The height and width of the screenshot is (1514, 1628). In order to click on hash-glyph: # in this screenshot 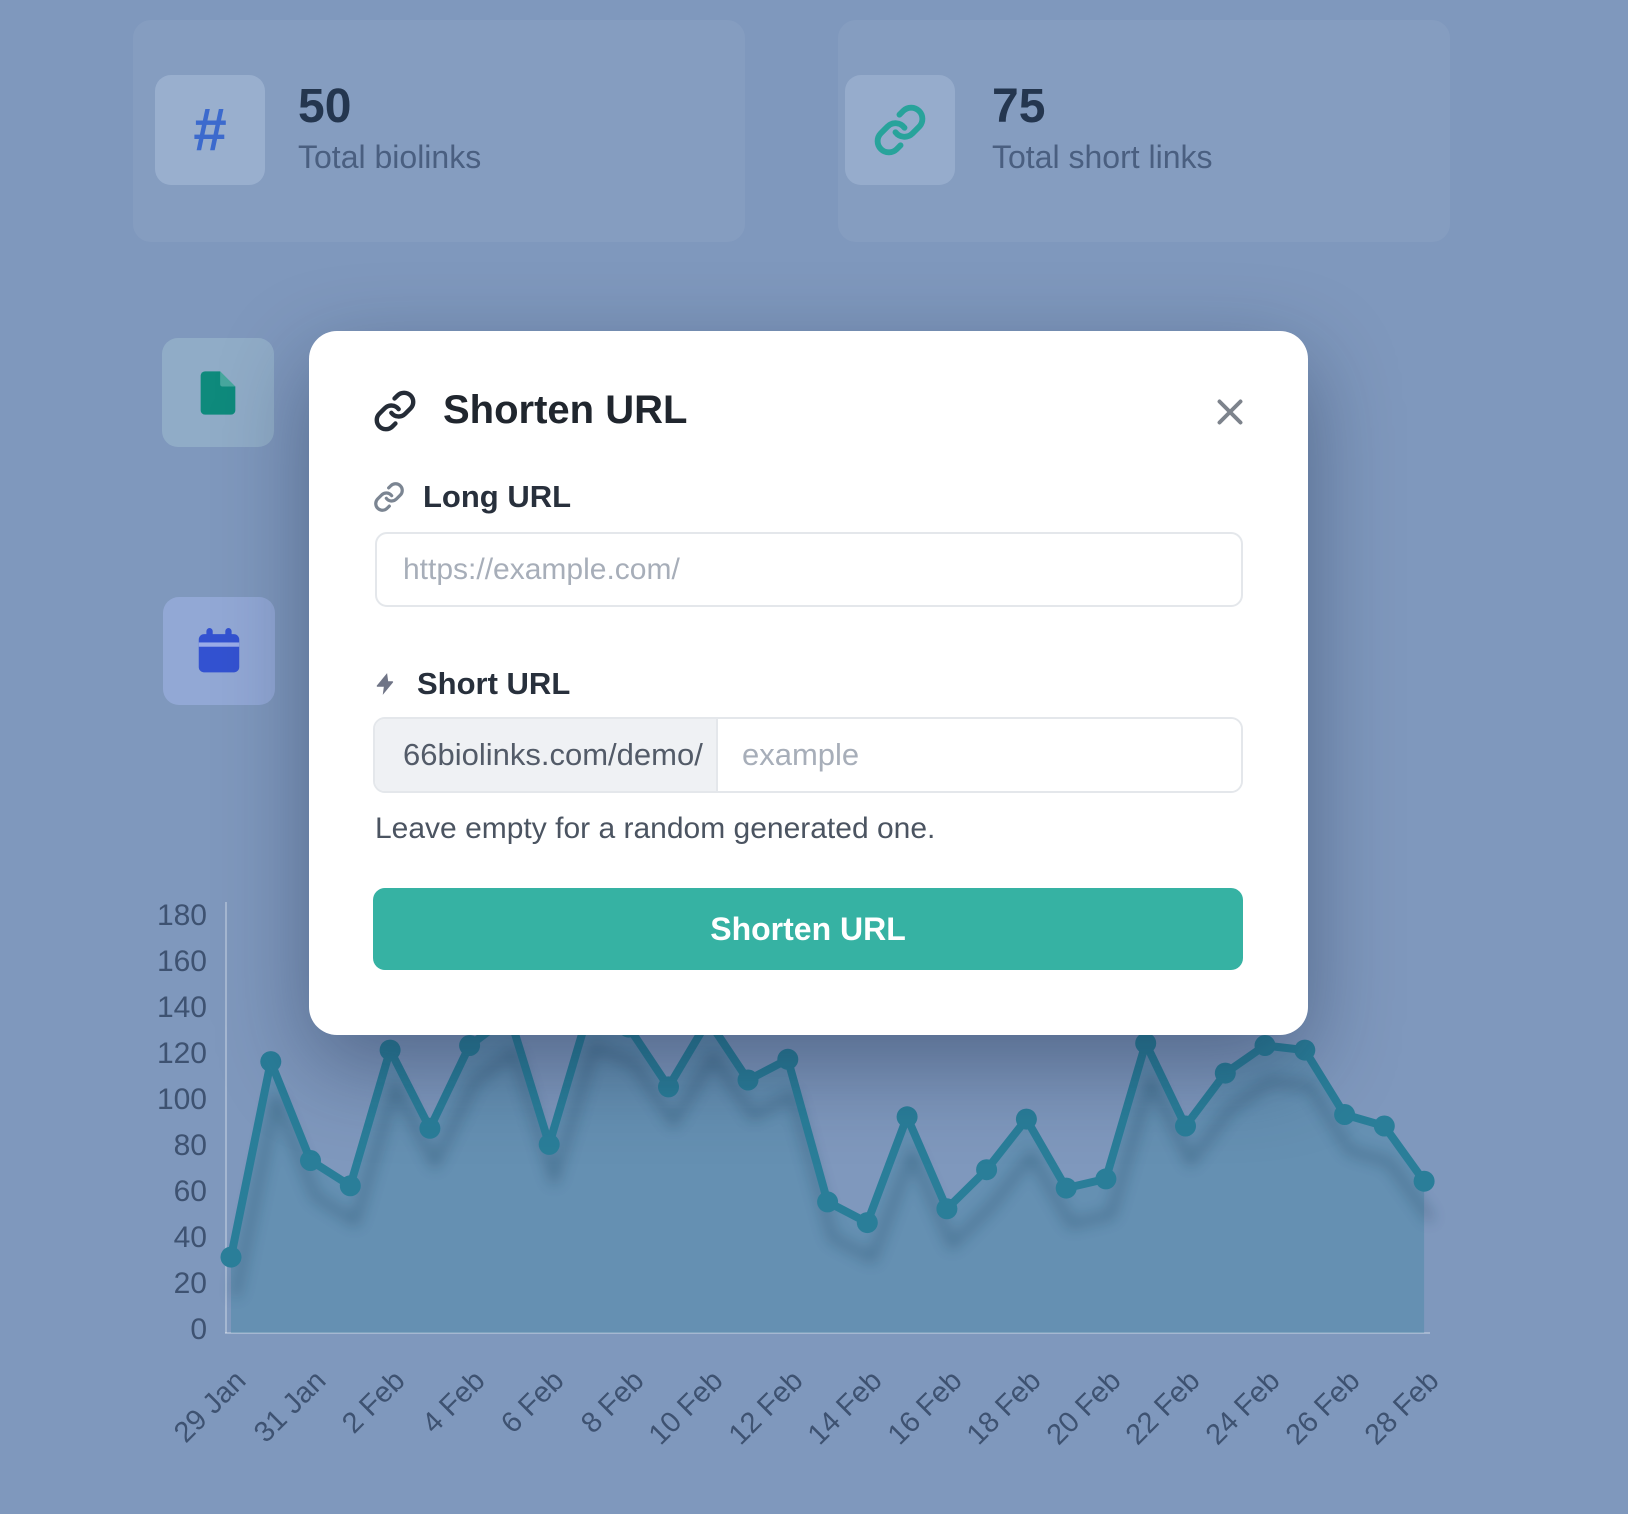, I will do `click(210, 129)`.